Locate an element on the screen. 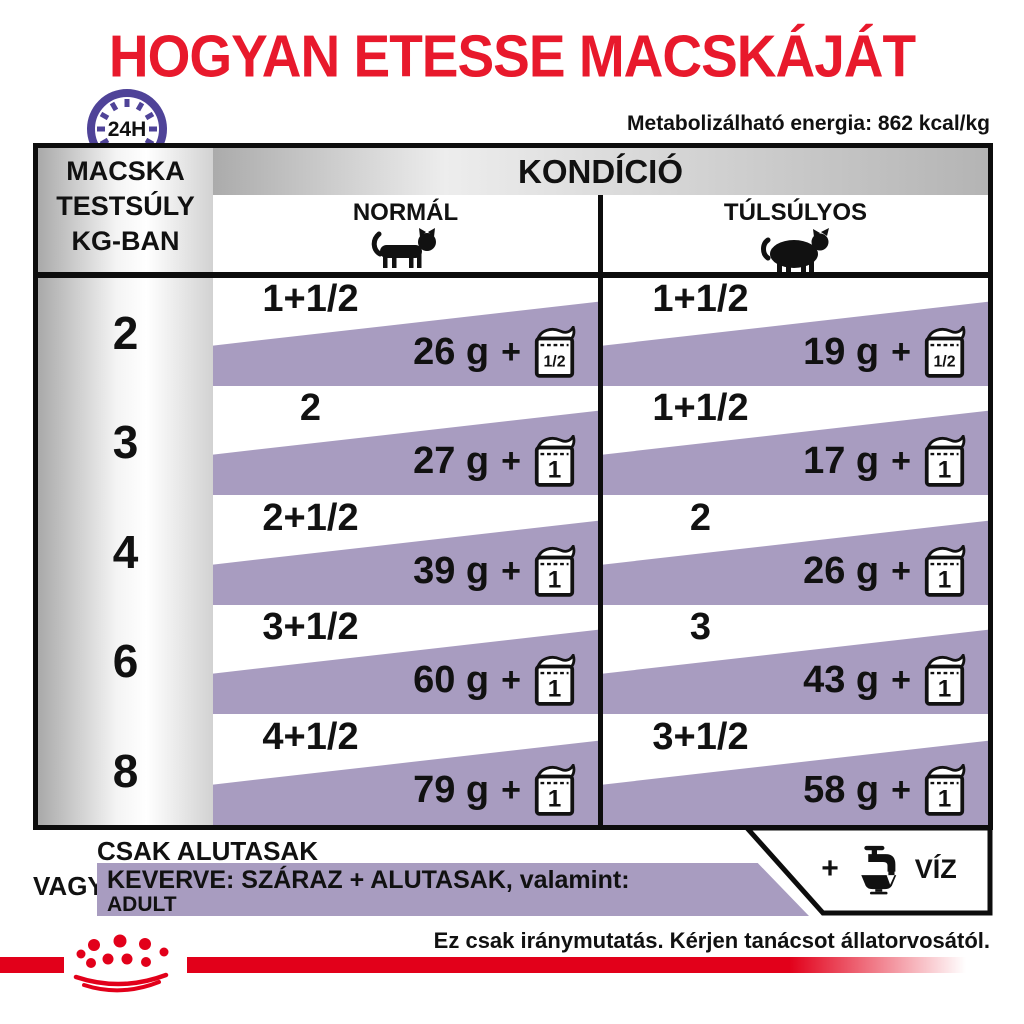 Image resolution: width=1024 pixels, height=1024 pixels. gram-value: 60 g is located at coordinates (451, 680).